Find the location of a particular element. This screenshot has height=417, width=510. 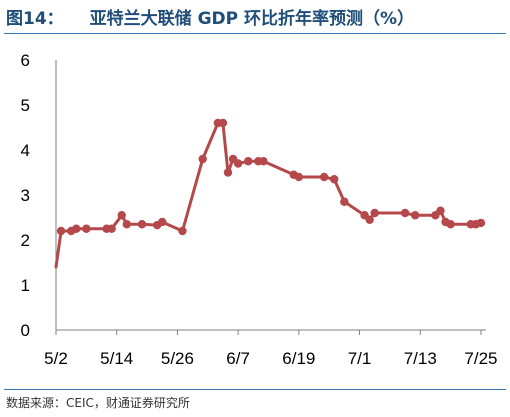

y-tick-label: 6 is located at coordinates (25, 60).